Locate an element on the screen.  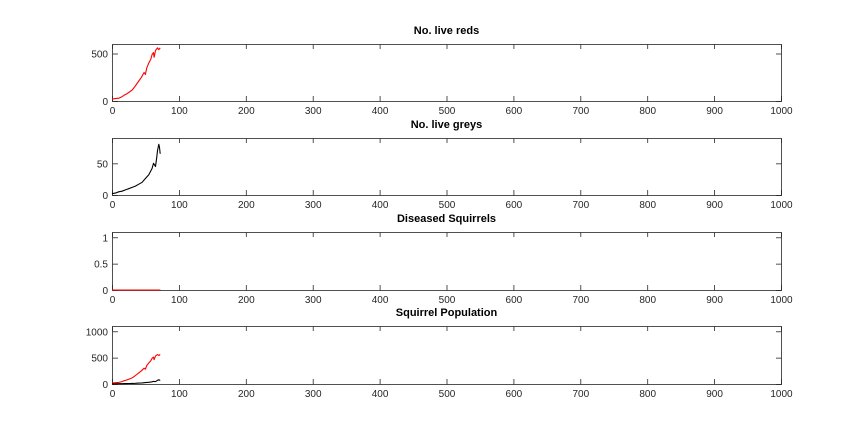
subplot-title: Diseased Squirrels is located at coordinates (446, 219).